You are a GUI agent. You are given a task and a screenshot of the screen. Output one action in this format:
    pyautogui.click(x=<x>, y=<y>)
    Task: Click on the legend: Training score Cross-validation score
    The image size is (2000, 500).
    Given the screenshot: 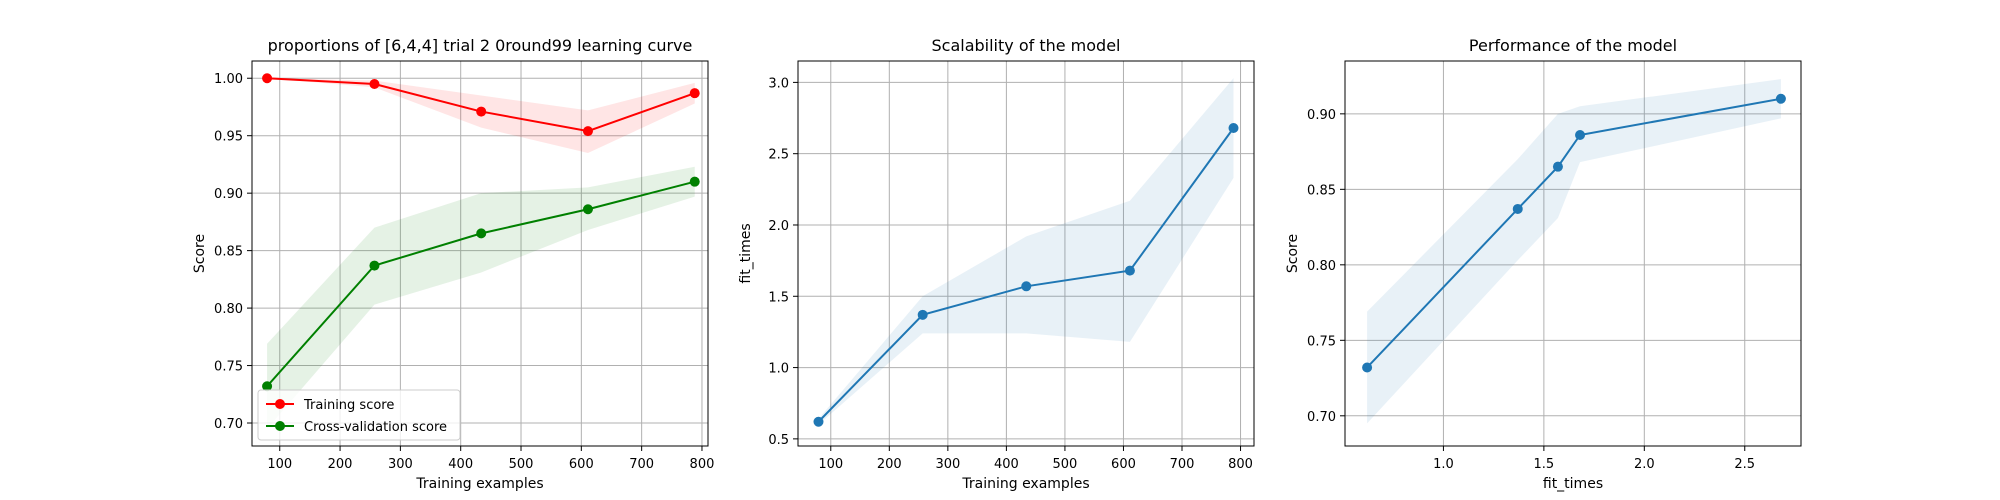 What is the action you would take?
    pyautogui.click(x=359, y=415)
    